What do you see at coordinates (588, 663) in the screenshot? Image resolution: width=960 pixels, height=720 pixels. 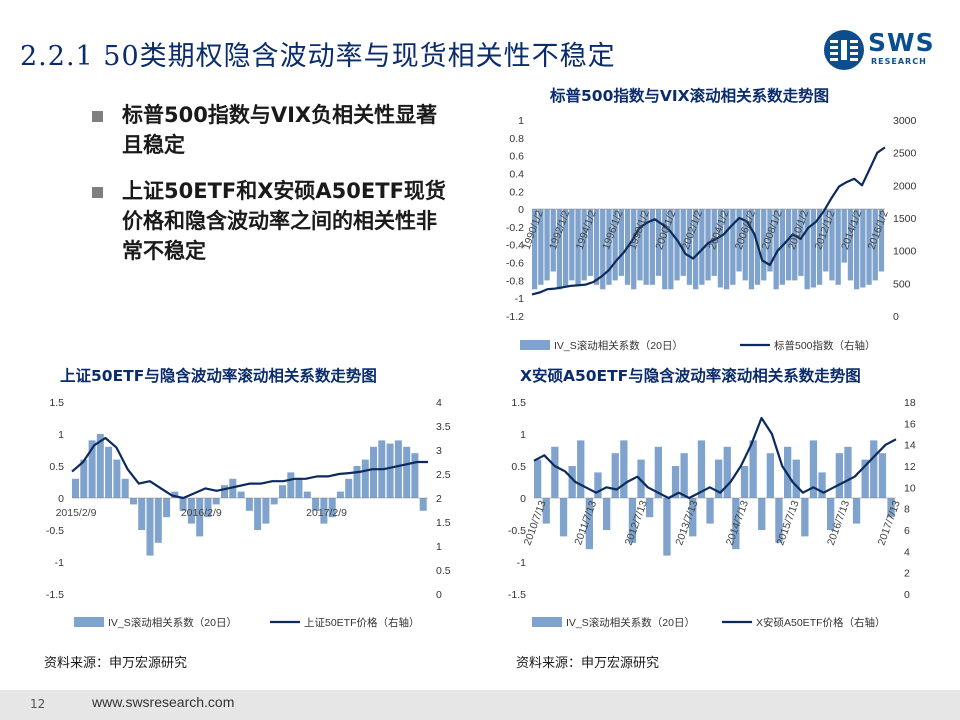 I see `source-note-right: 资料来源：申万宏源研究` at bounding box center [588, 663].